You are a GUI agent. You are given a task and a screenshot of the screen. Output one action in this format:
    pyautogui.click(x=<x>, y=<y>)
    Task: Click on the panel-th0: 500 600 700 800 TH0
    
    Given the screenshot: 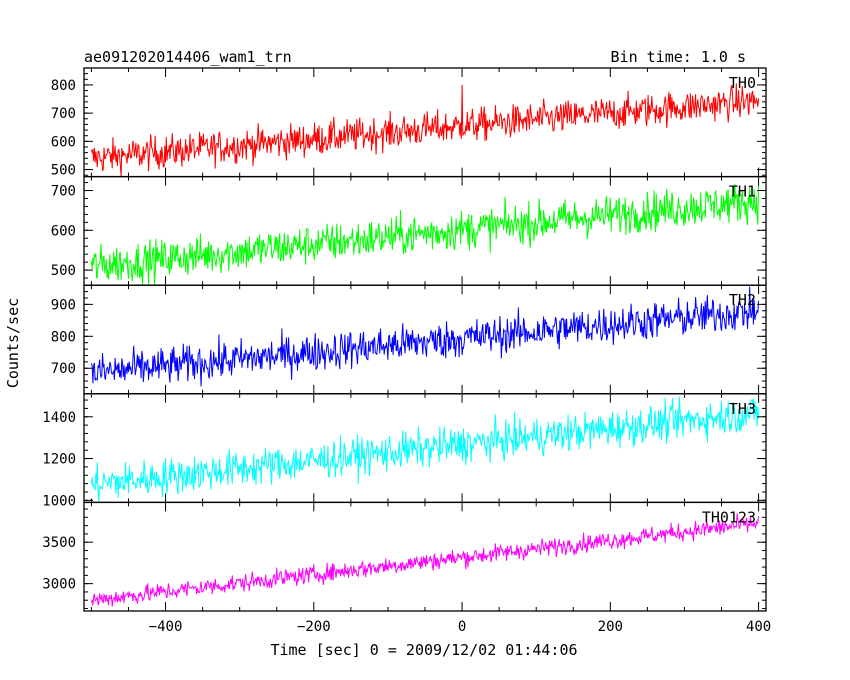 What is the action you would take?
    pyautogui.click(x=409, y=123)
    